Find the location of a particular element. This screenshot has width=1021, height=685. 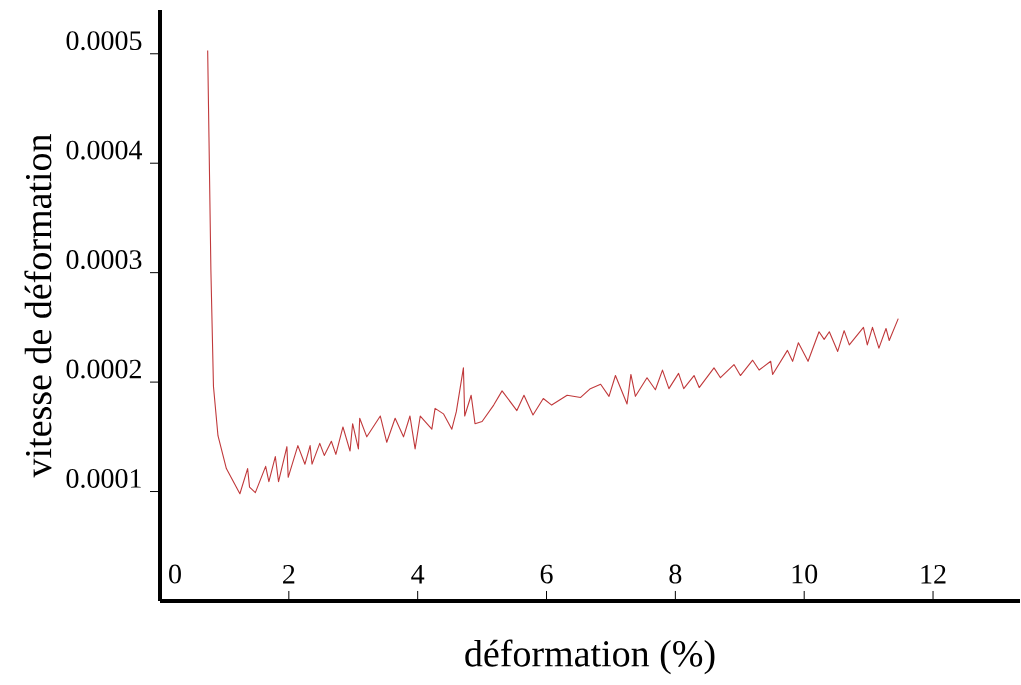

x-tick-label: 0 is located at coordinates (175, 574).